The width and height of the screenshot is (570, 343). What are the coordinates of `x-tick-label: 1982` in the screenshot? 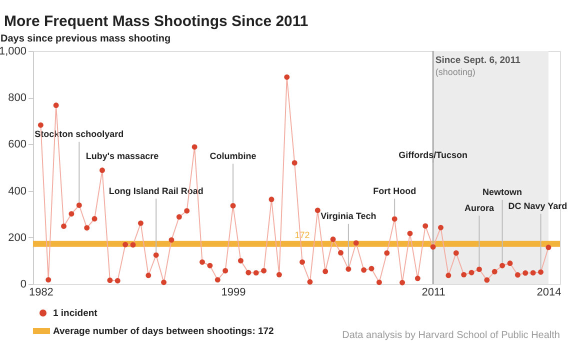 It's located at (41, 292).